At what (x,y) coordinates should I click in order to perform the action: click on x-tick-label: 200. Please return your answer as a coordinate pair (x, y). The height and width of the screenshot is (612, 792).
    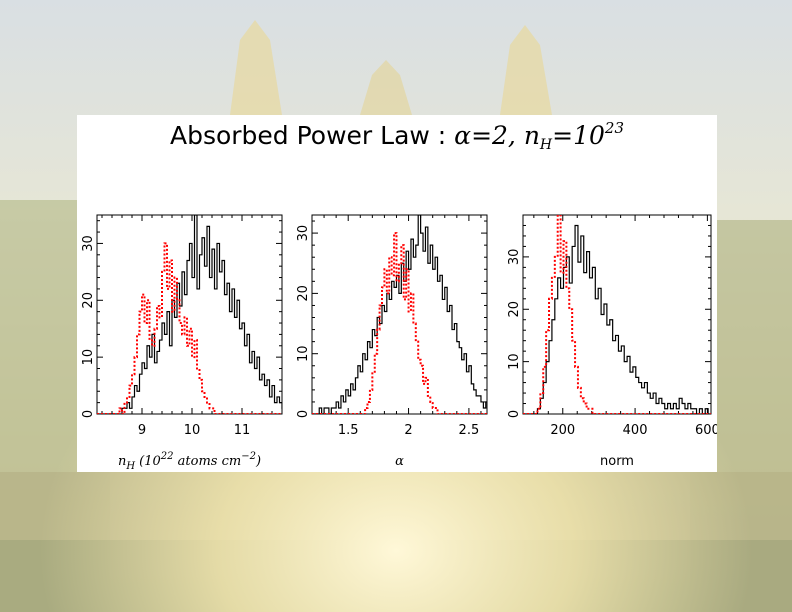
    Looking at the image, I should click on (562, 430).